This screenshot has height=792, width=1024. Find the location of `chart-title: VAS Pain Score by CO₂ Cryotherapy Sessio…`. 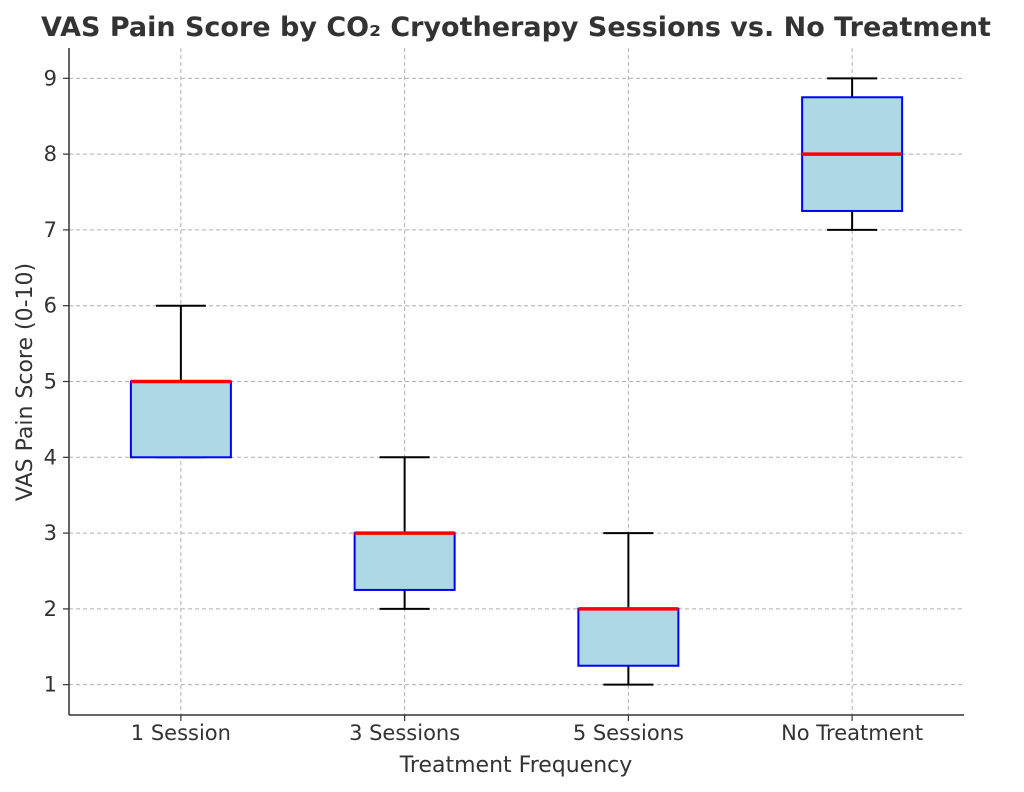

chart-title: VAS Pain Score by CO₂ Cryotherapy Sessio… is located at coordinates (516, 27).